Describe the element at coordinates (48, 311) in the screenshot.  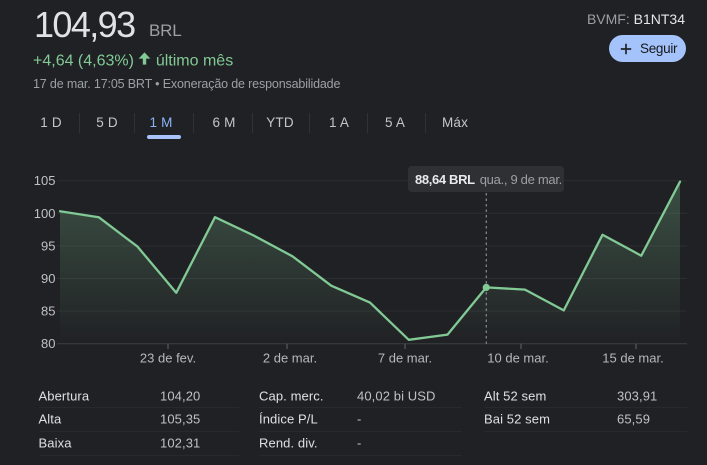
I see `svg-text: 85` at that location.